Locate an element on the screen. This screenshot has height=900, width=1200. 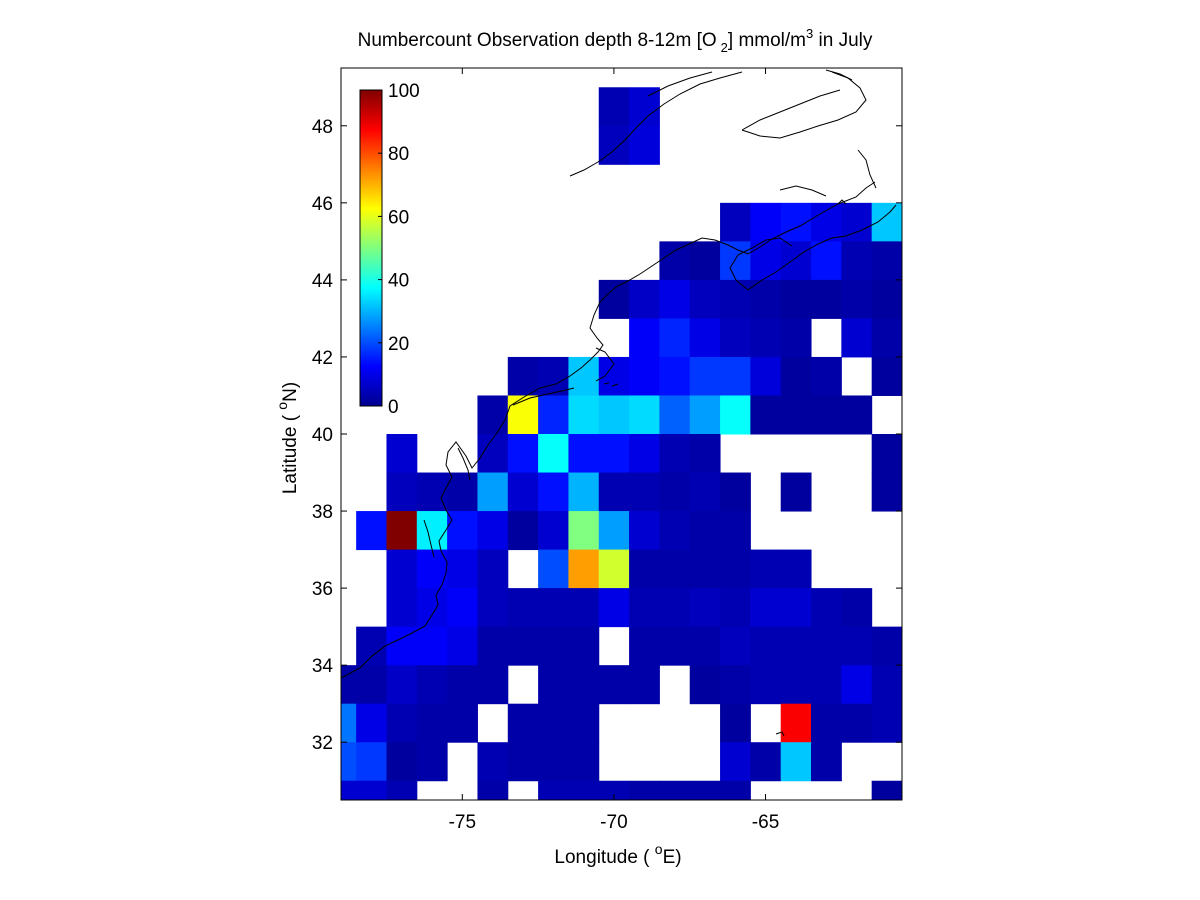
y-tick-label: 32 is located at coordinates (322, 743).